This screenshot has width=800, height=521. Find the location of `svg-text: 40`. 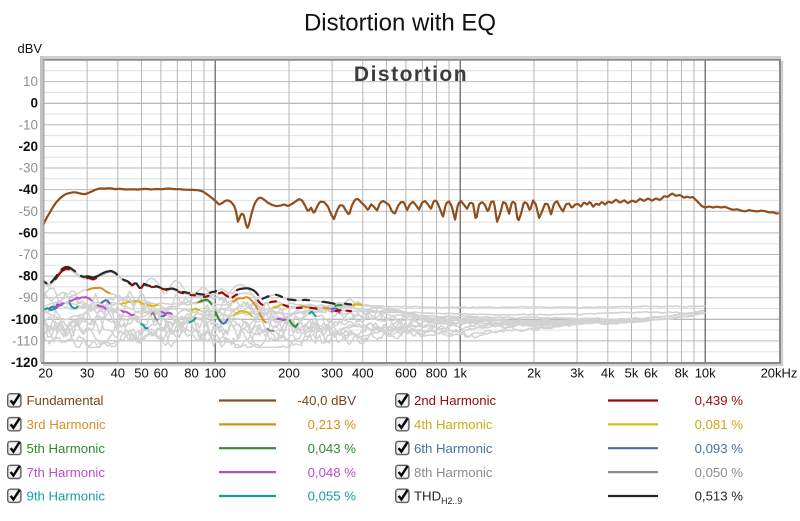

svg-text: 40 is located at coordinates (118, 373).